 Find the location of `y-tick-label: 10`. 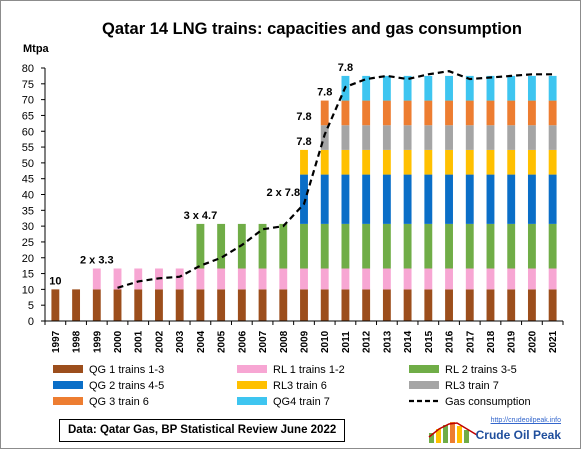

y-tick-label: 10 is located at coordinates (28, 290).